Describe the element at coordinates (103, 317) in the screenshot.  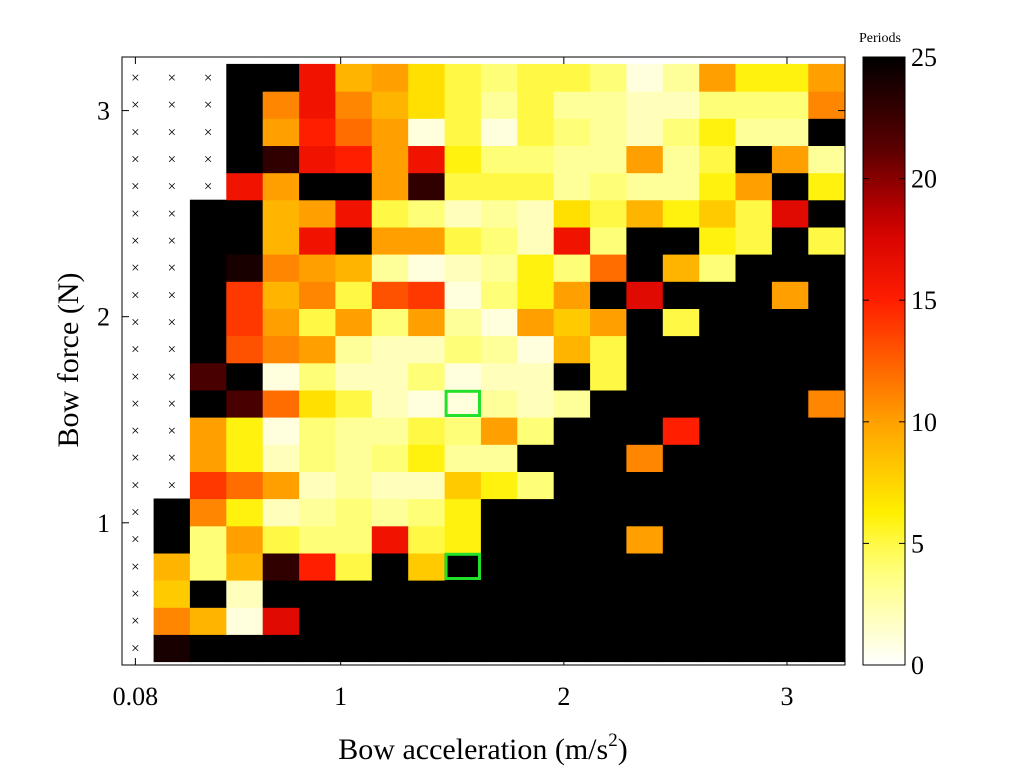
I see `y-tick-label: 2` at that location.